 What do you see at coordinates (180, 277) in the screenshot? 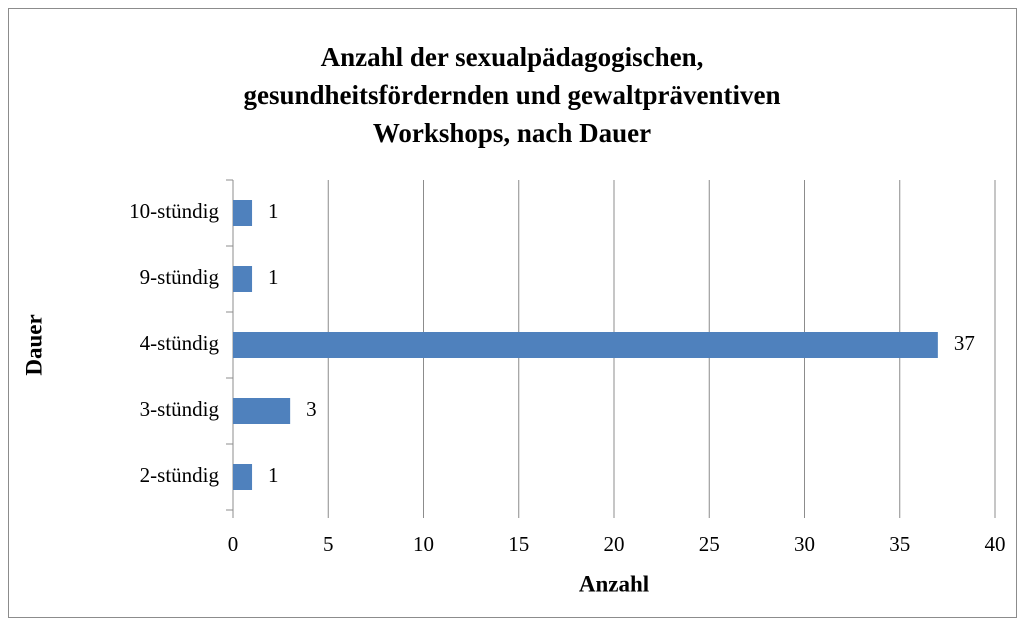
I see `y-tick-label: 9-stündig` at bounding box center [180, 277].